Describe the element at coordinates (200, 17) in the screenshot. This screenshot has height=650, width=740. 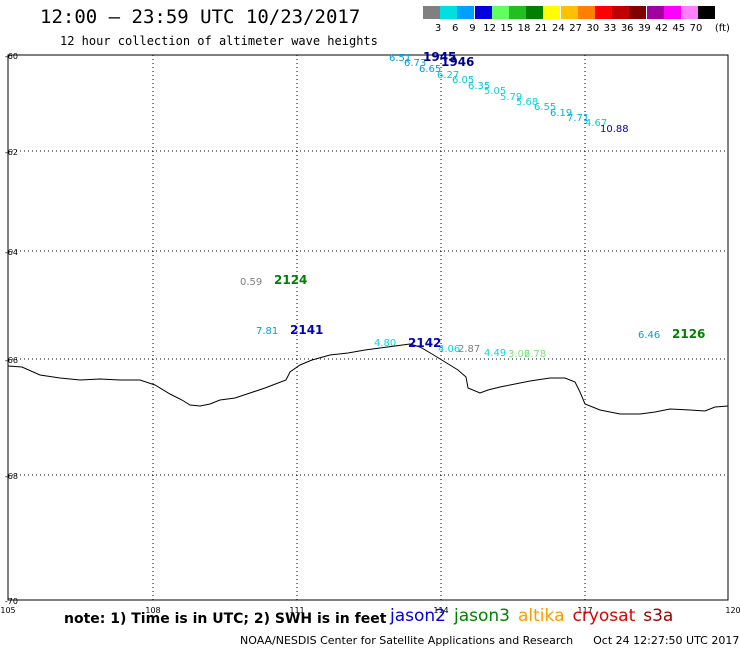
I see `page-title: 12:00 – 23:59 UTC 10/23/2017` at that location.